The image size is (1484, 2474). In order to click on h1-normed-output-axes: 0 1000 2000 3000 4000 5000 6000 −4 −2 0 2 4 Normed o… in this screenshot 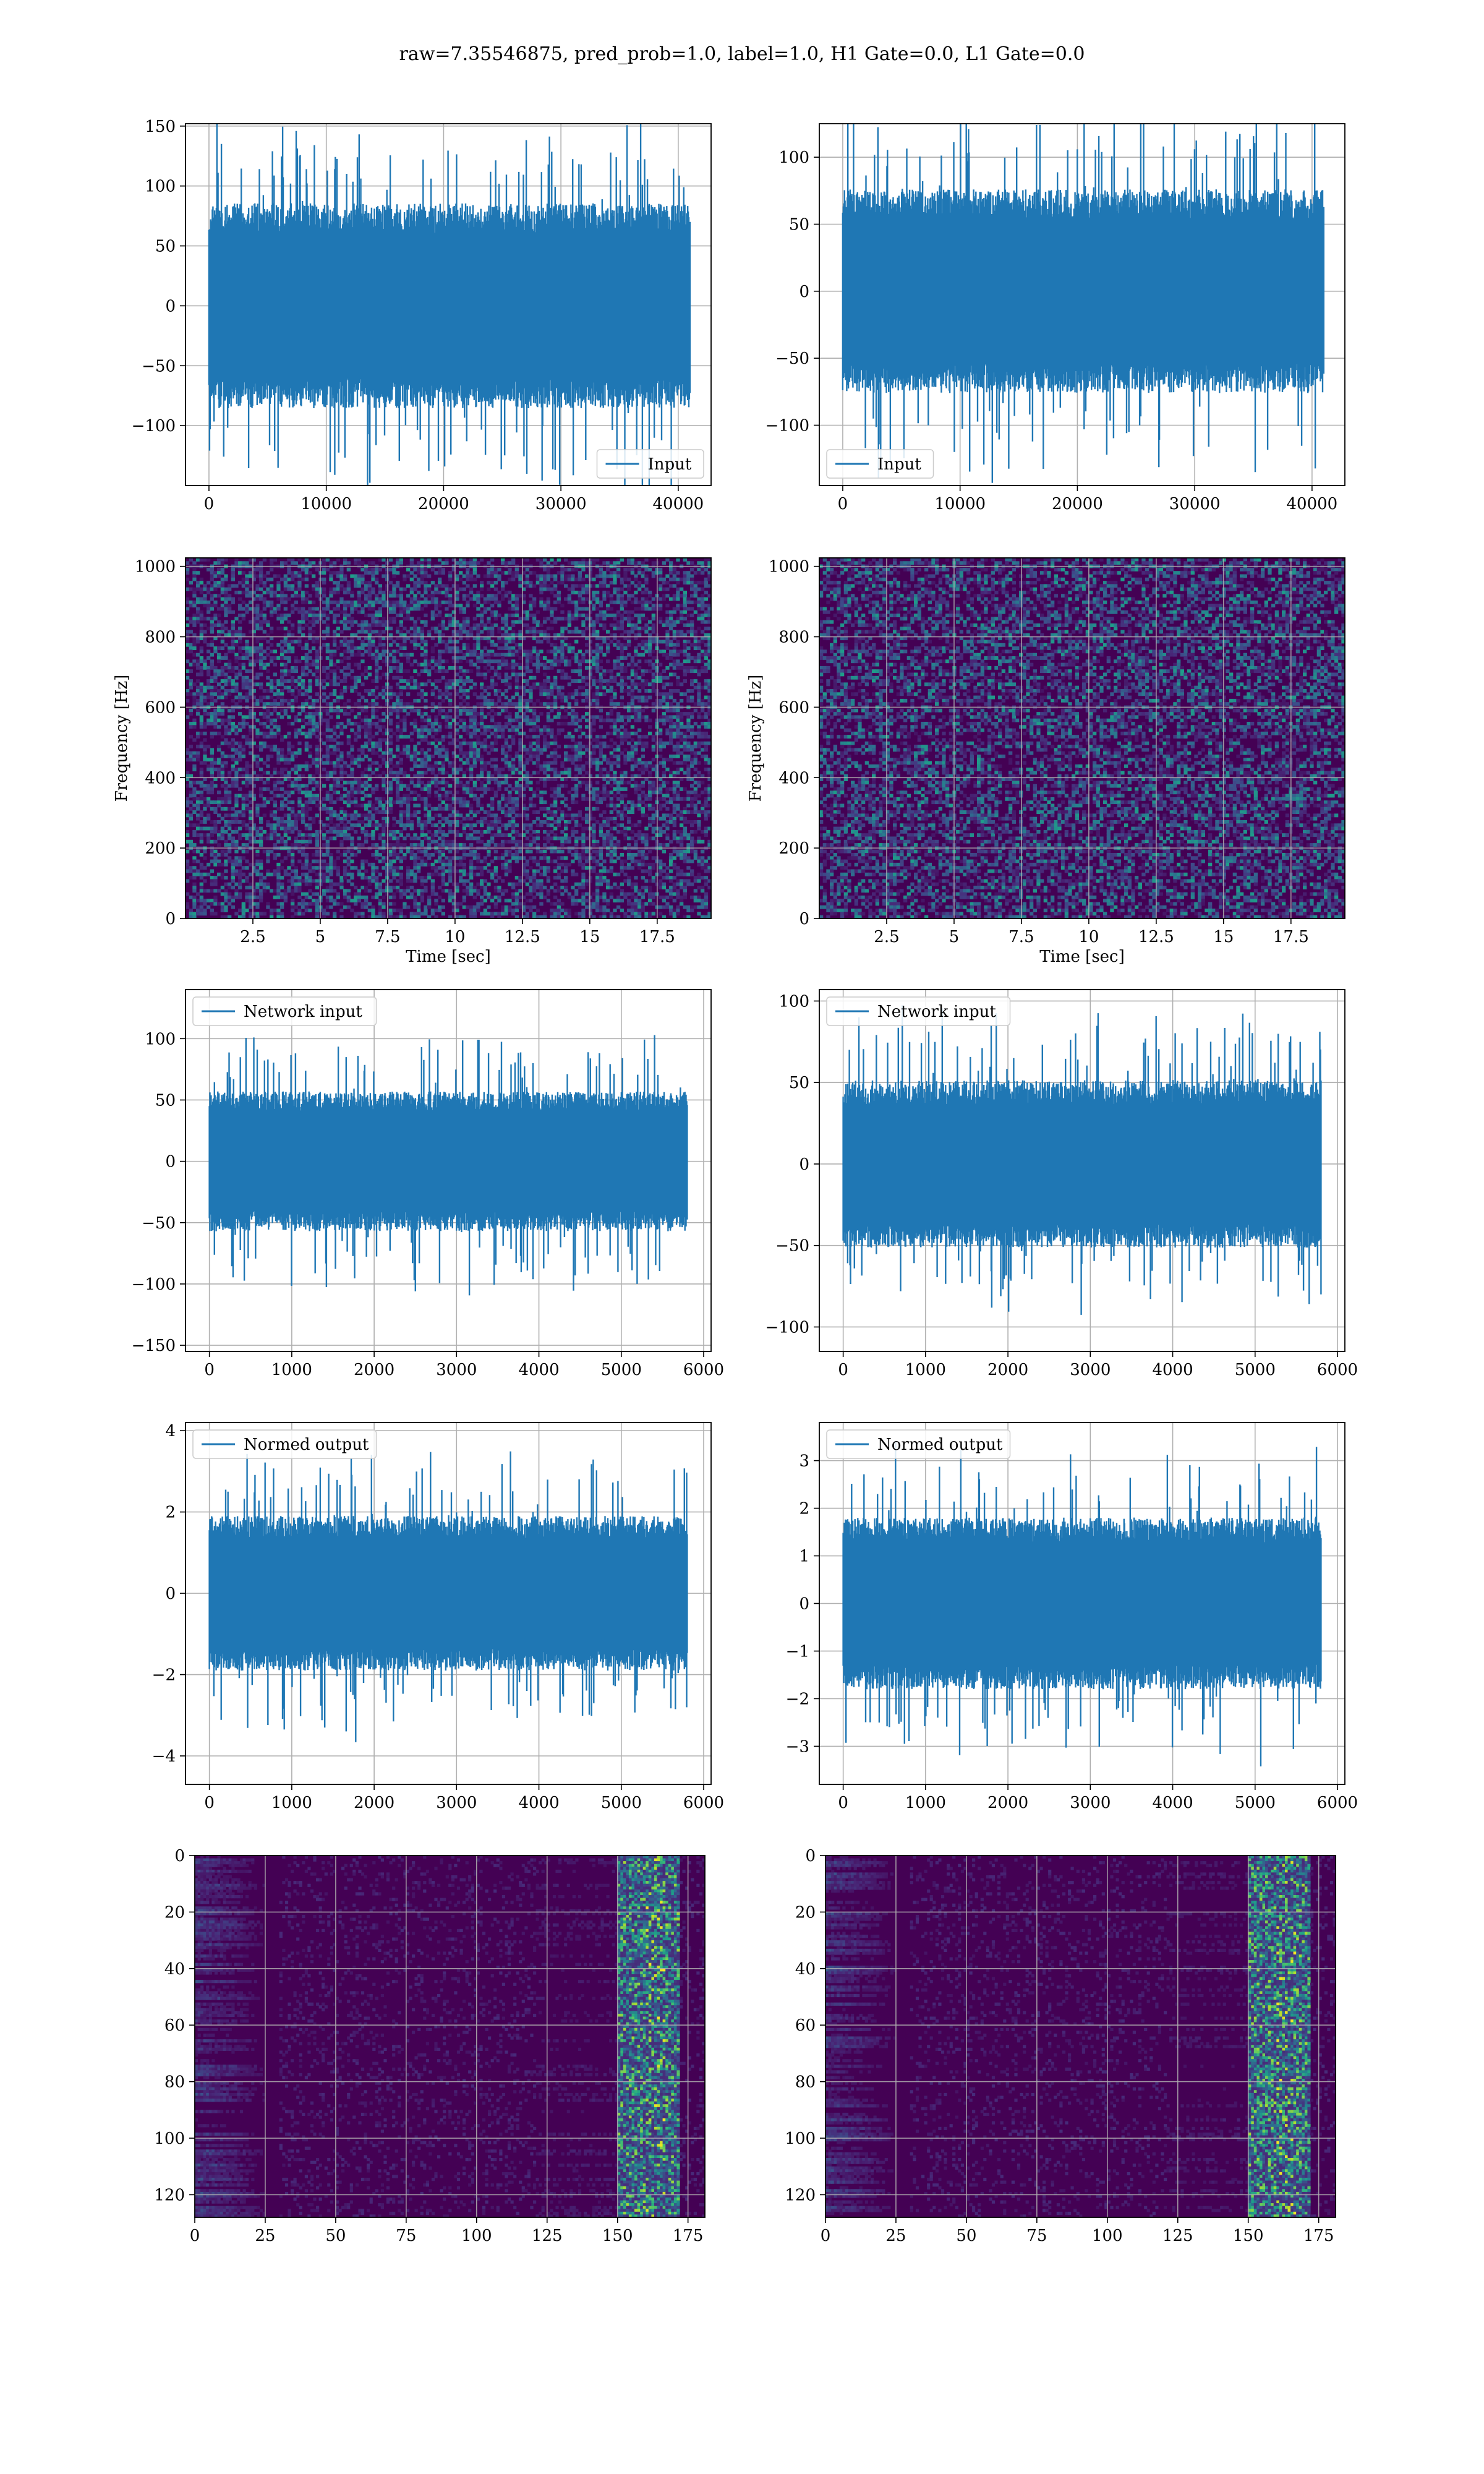, I will do `click(438, 1617)`.